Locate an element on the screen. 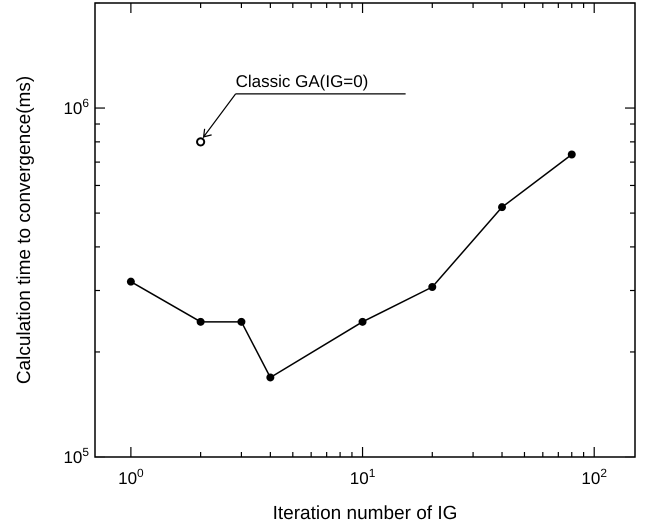  x-tick-label: 10$^{0}$ is located at coordinates (131, 477).